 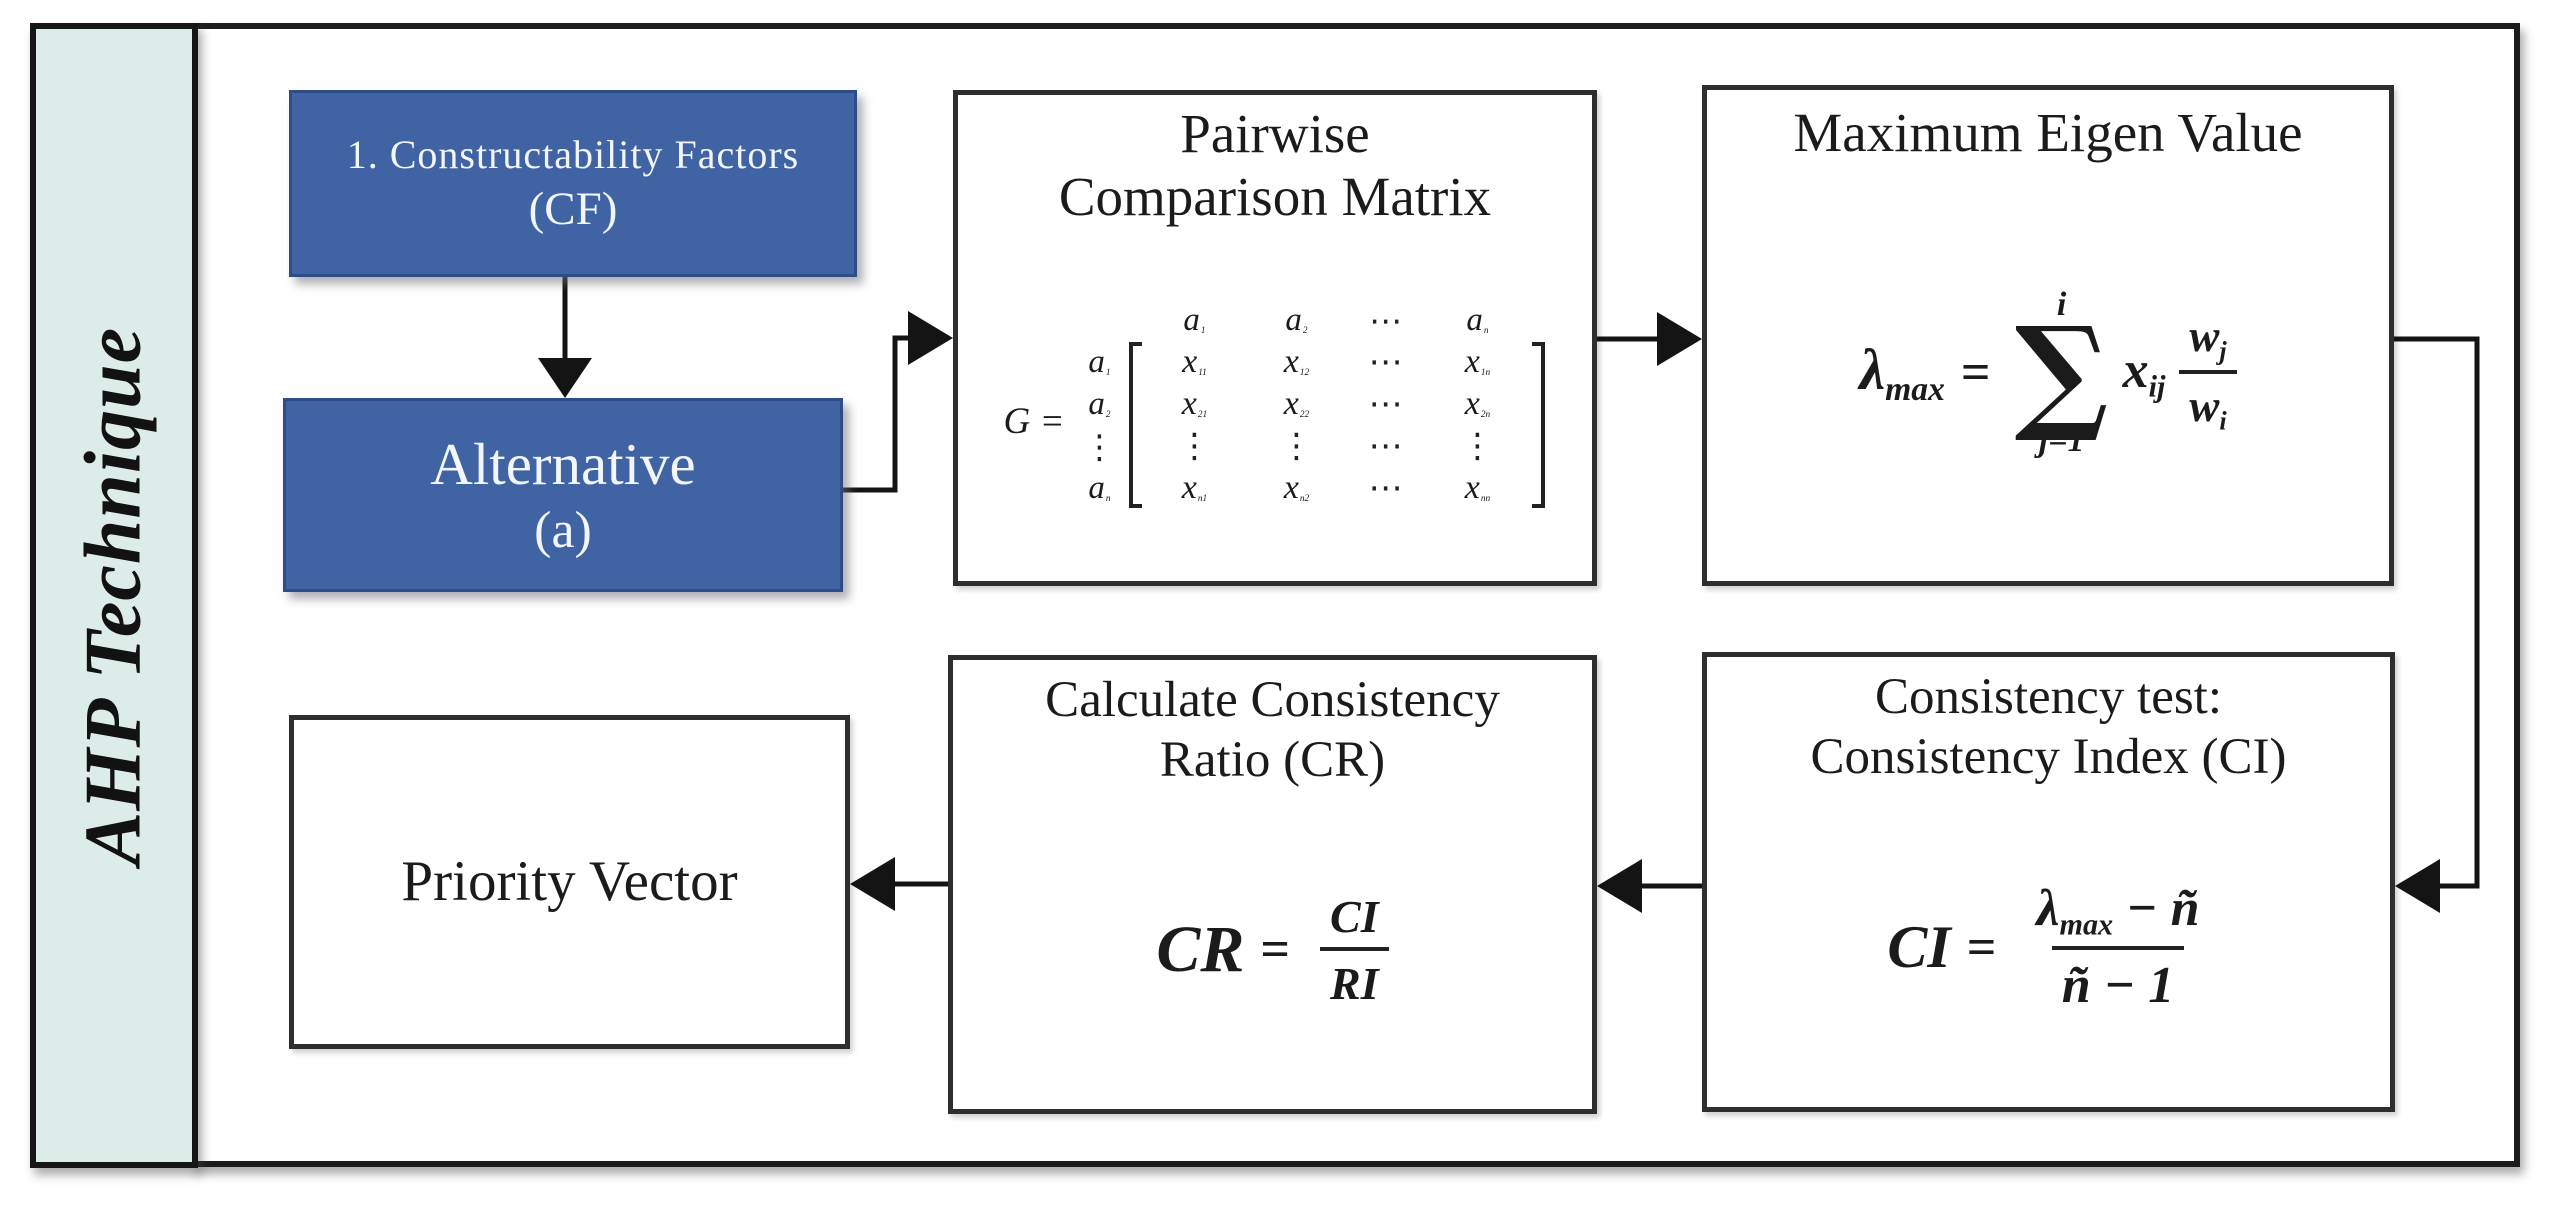 What do you see at coordinates (573, 209) in the screenshot?
I see `cf-label-line2: (CF)` at bounding box center [573, 209].